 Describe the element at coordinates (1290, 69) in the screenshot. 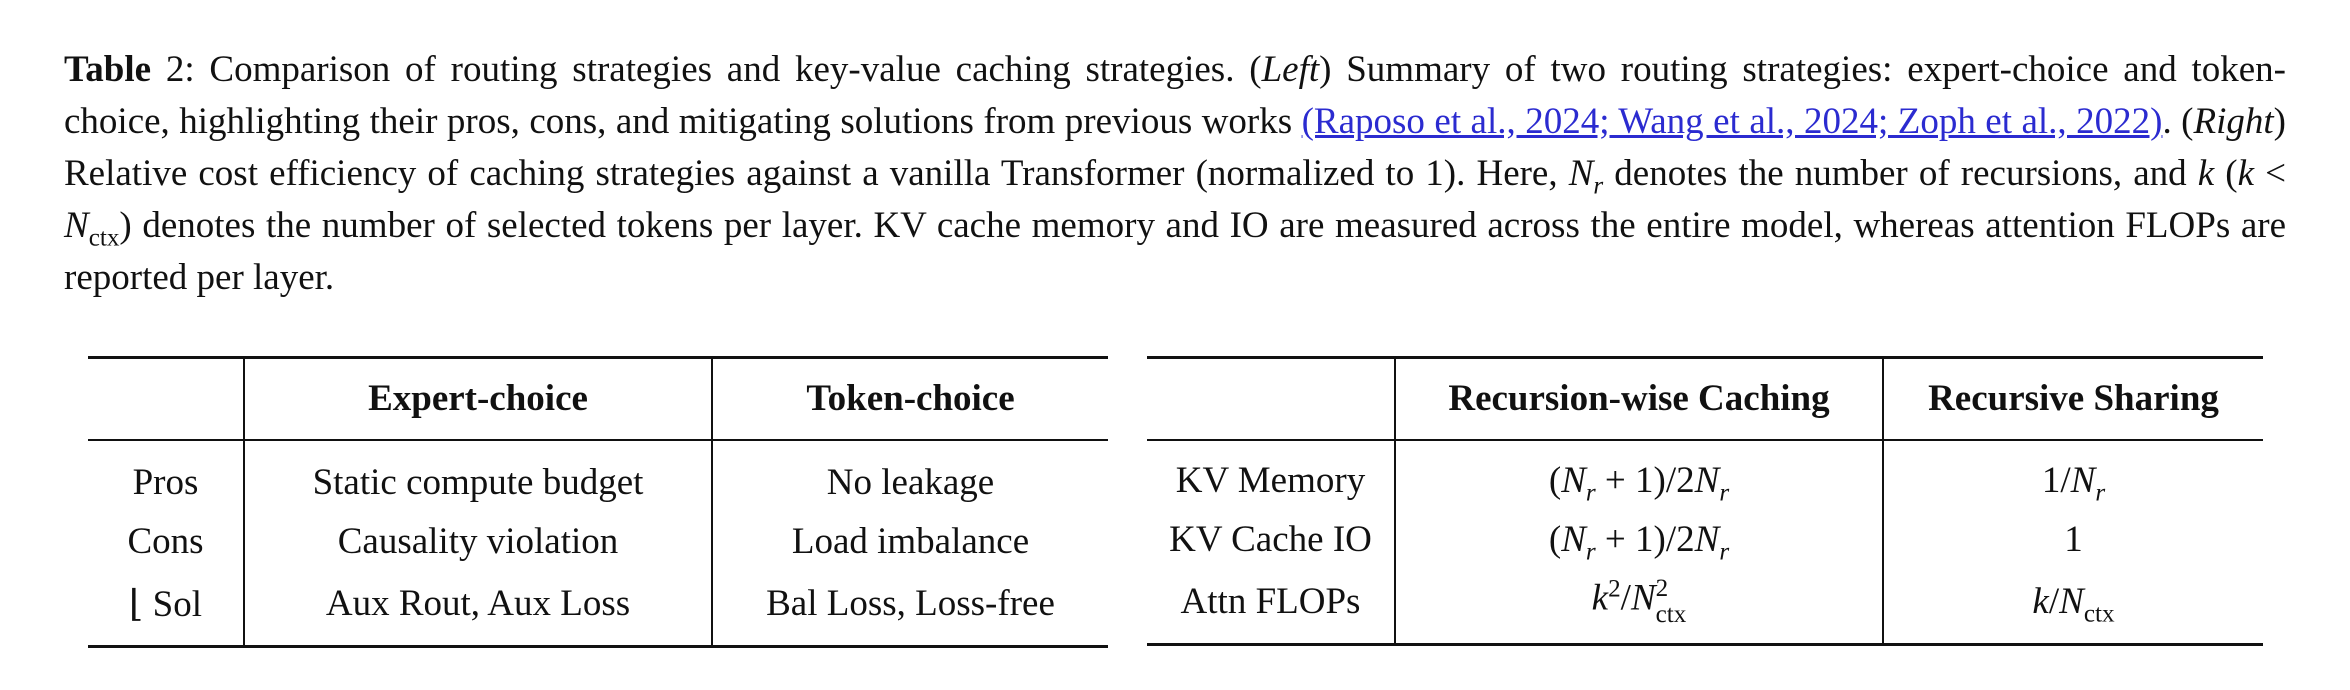

I see `caption-left-word: Left` at that location.